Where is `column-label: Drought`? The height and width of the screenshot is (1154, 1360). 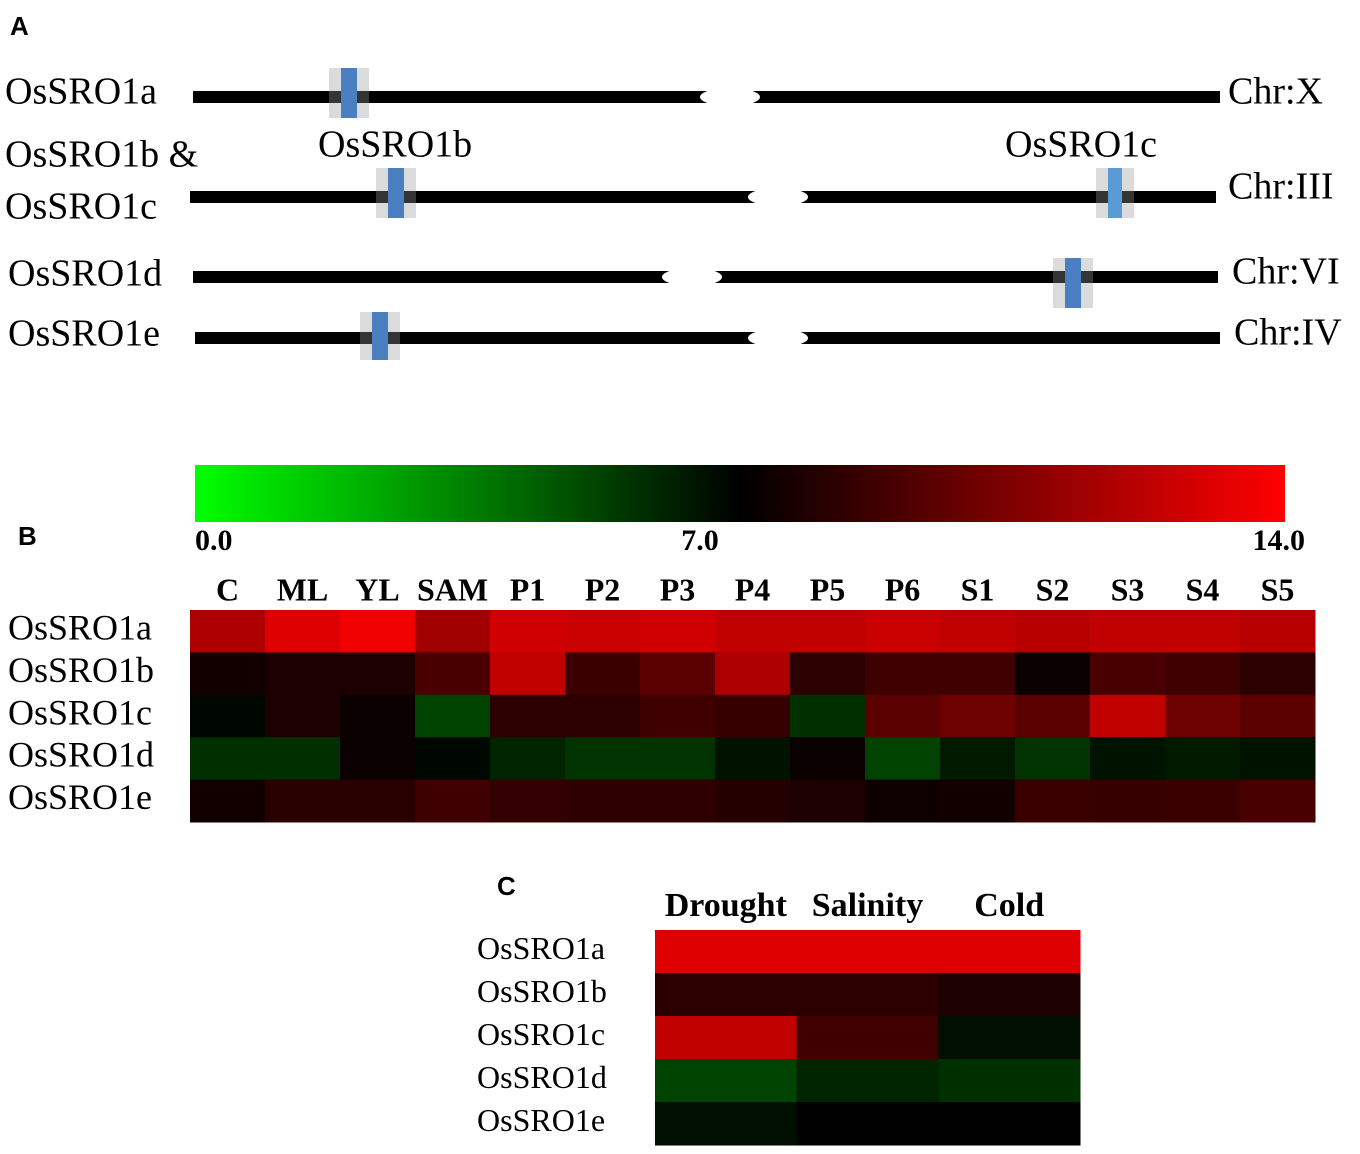 column-label: Drought is located at coordinates (726, 905).